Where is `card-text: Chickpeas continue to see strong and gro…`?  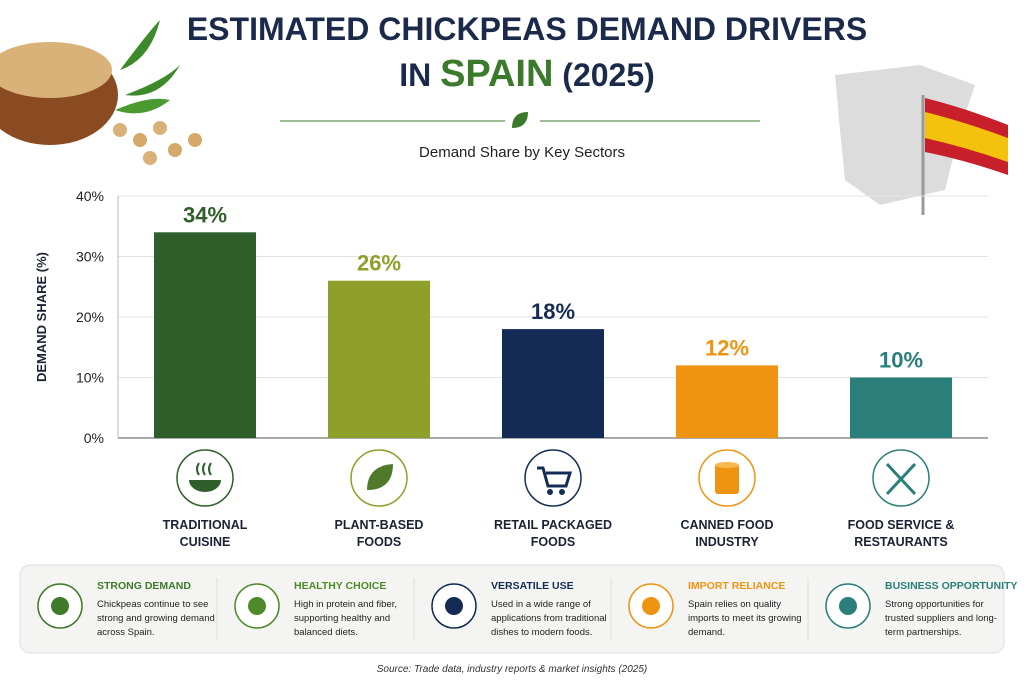 card-text: Chickpeas continue to see strong and gro… is located at coordinates (156, 618).